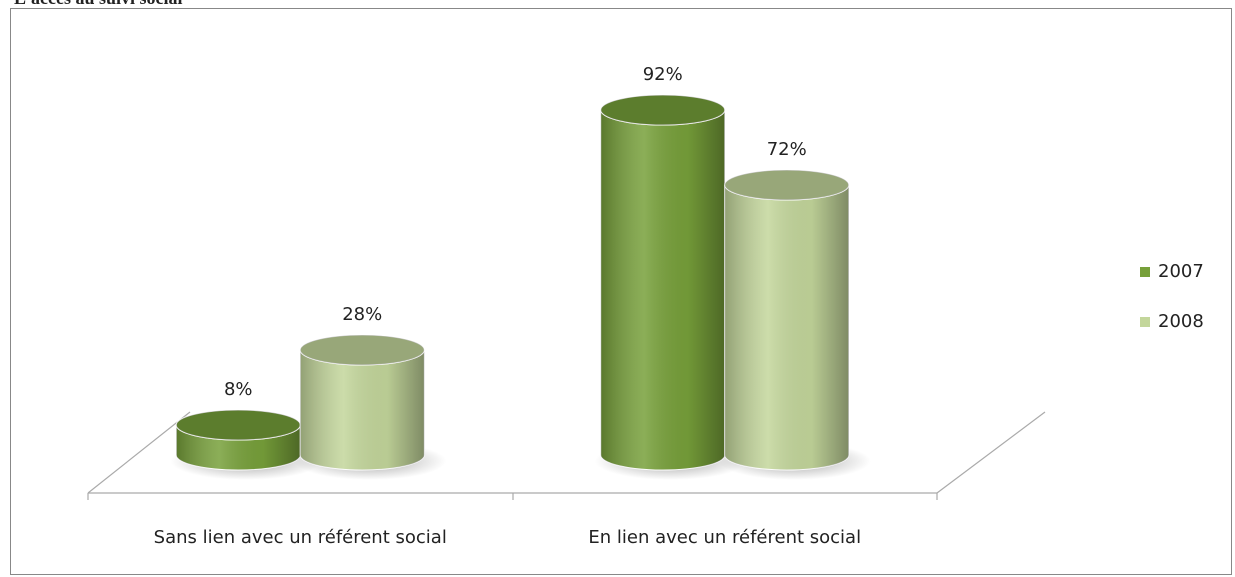 The image size is (1235, 577). I want to click on legend-label: 2007, so click(1181, 271).